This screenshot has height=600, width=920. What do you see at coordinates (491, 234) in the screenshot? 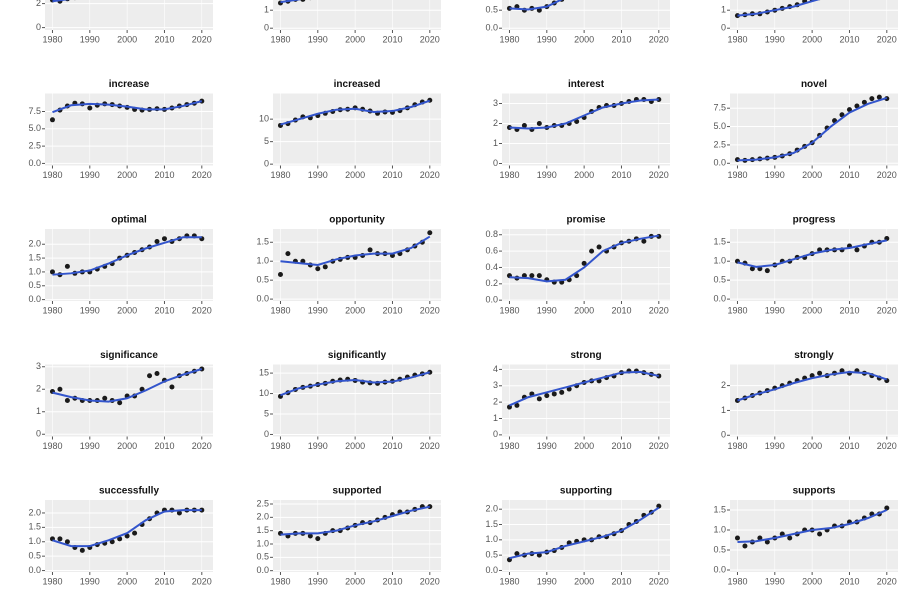
I see `y-tick-label: 0.8` at bounding box center [491, 234].